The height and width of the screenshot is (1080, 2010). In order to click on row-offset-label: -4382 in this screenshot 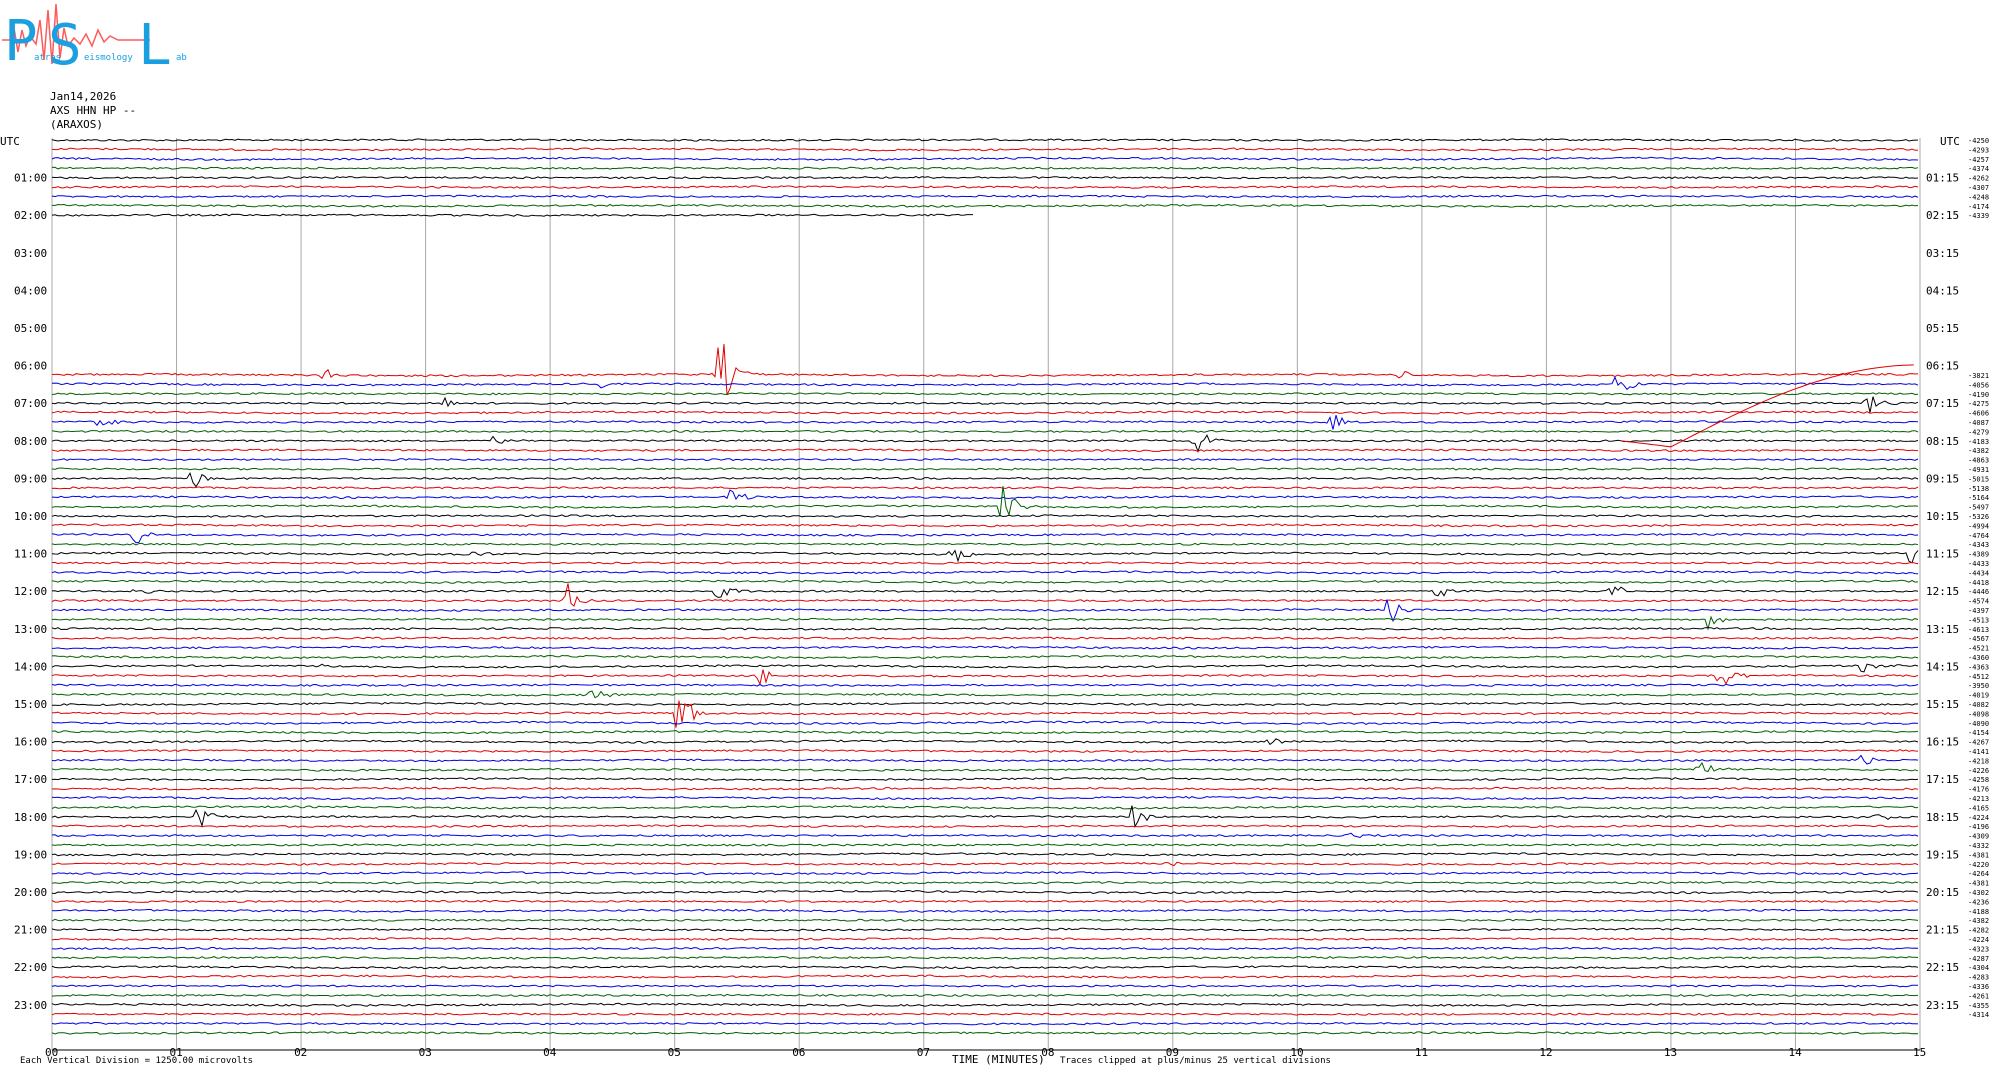, I will do `click(1978, 451)`.